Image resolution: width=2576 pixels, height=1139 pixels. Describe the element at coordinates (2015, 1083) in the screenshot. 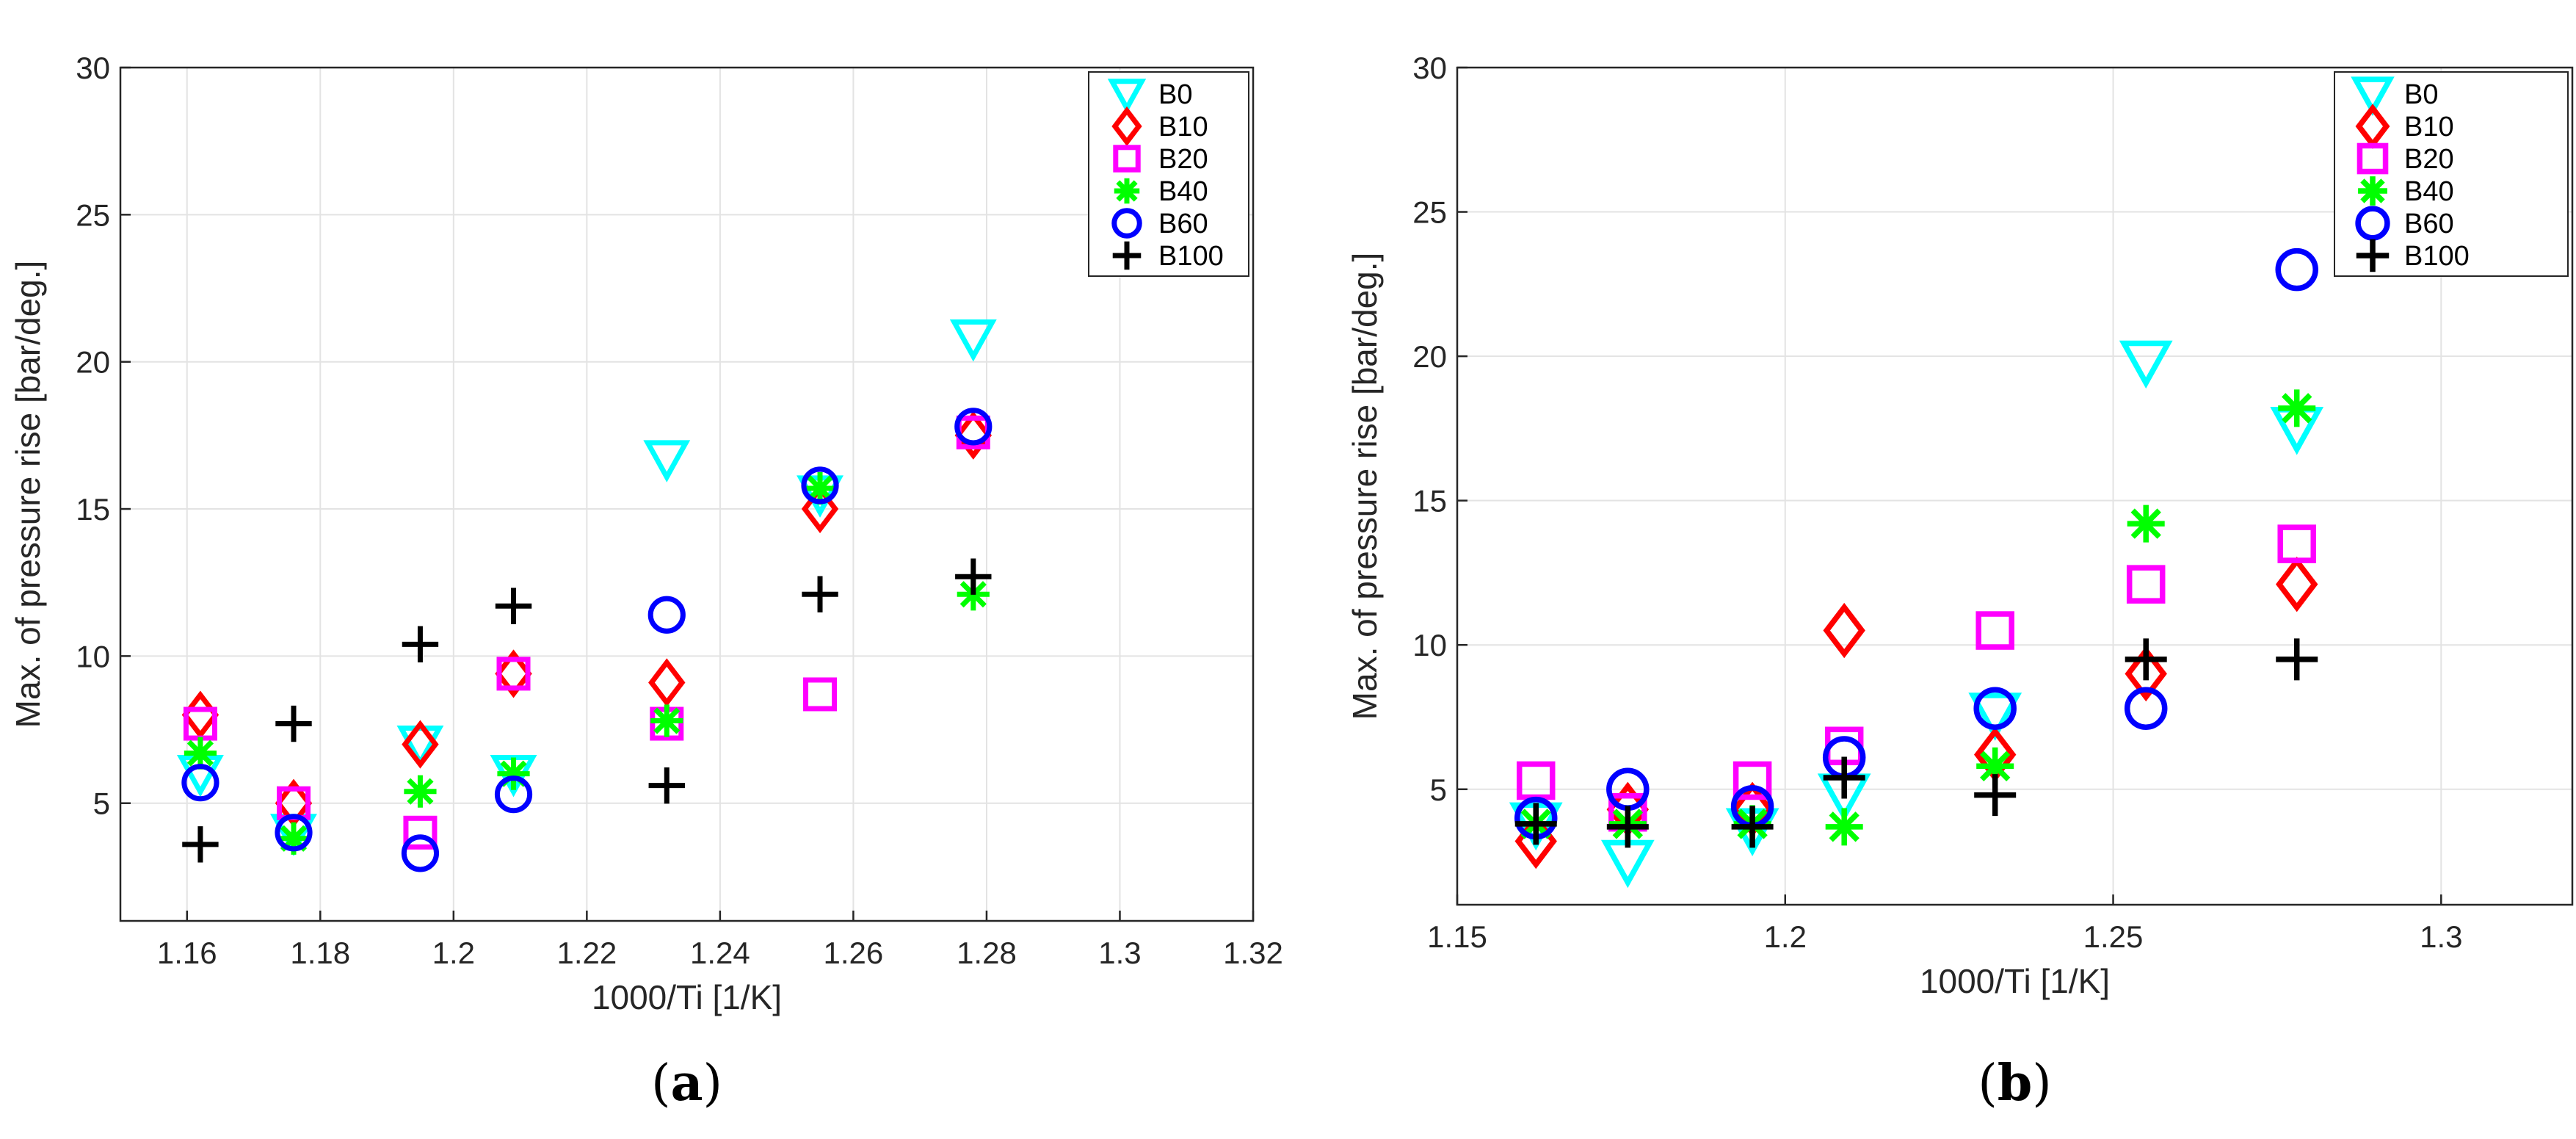

I see `panel-label-b: (b)` at that location.